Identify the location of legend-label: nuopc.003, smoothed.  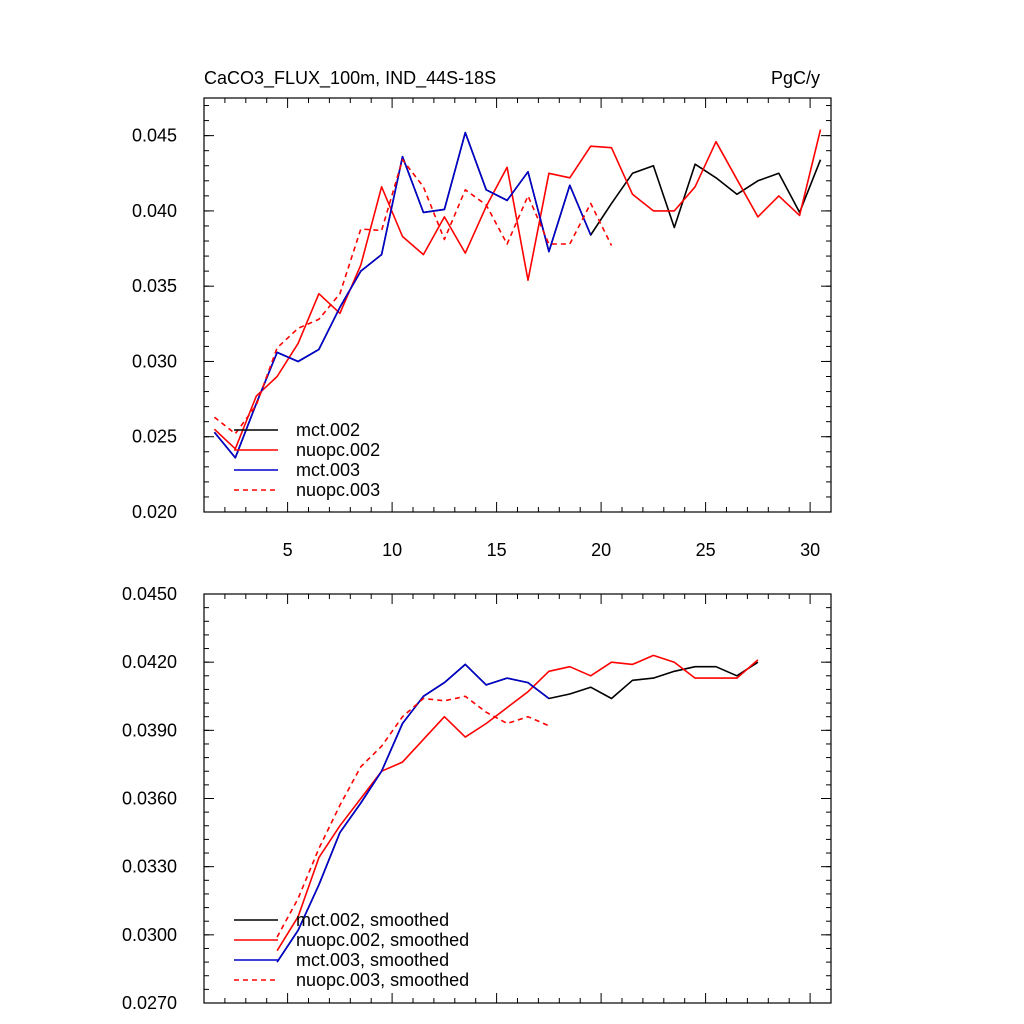
(382, 980).